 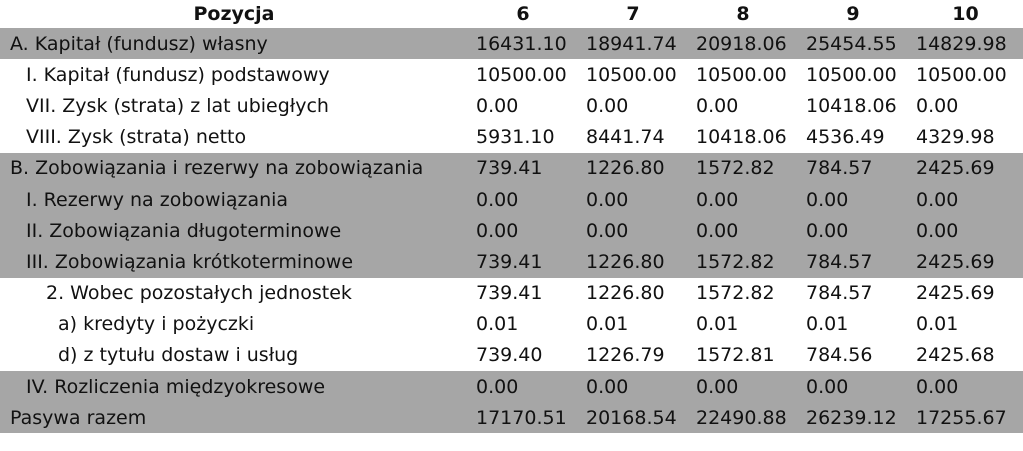 What do you see at coordinates (234, 418) in the screenshot?
I see `row-label: Pasywa razem` at bounding box center [234, 418].